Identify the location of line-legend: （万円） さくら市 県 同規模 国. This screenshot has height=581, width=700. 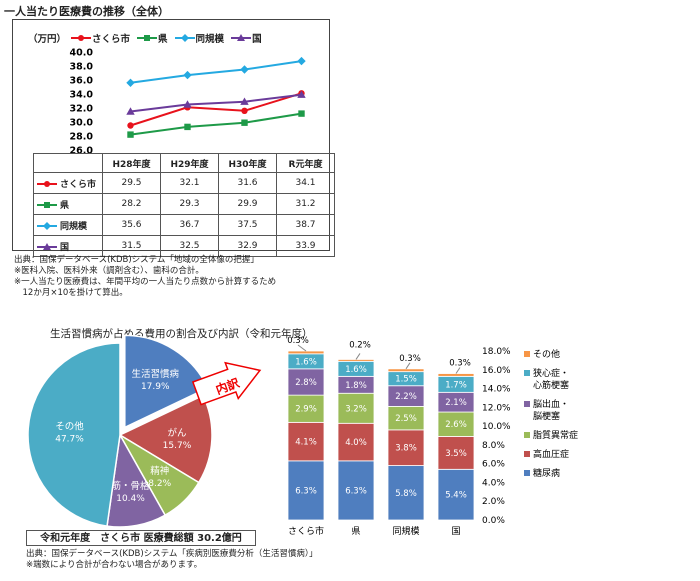
(148, 38).